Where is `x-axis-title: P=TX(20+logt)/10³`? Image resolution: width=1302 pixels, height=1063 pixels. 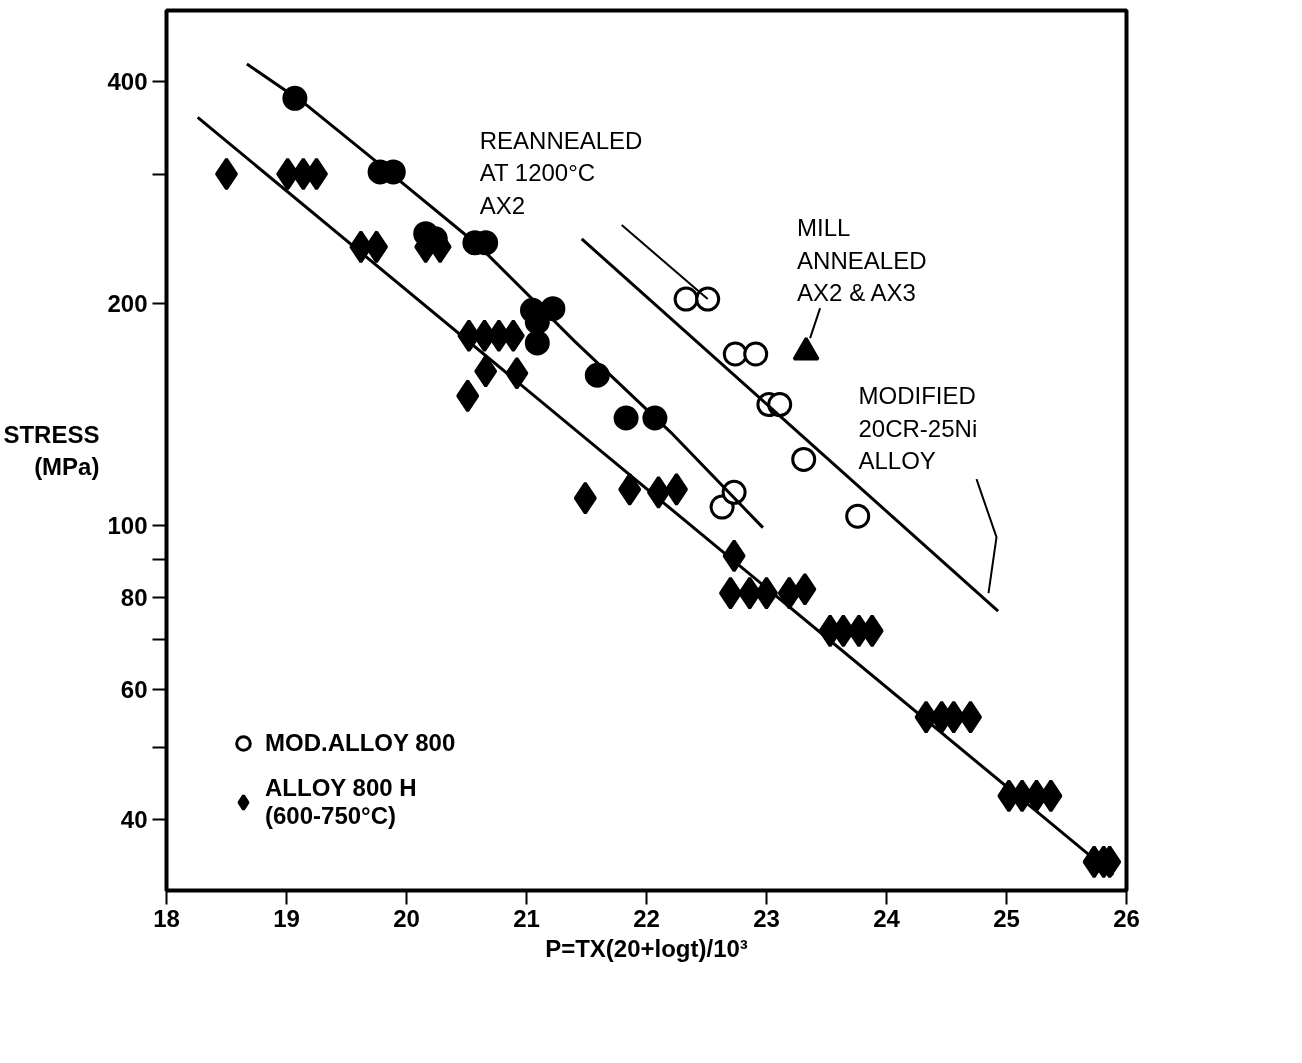
x-axis-title: P=TX(20+logt)/10³ is located at coordinates (646, 948).